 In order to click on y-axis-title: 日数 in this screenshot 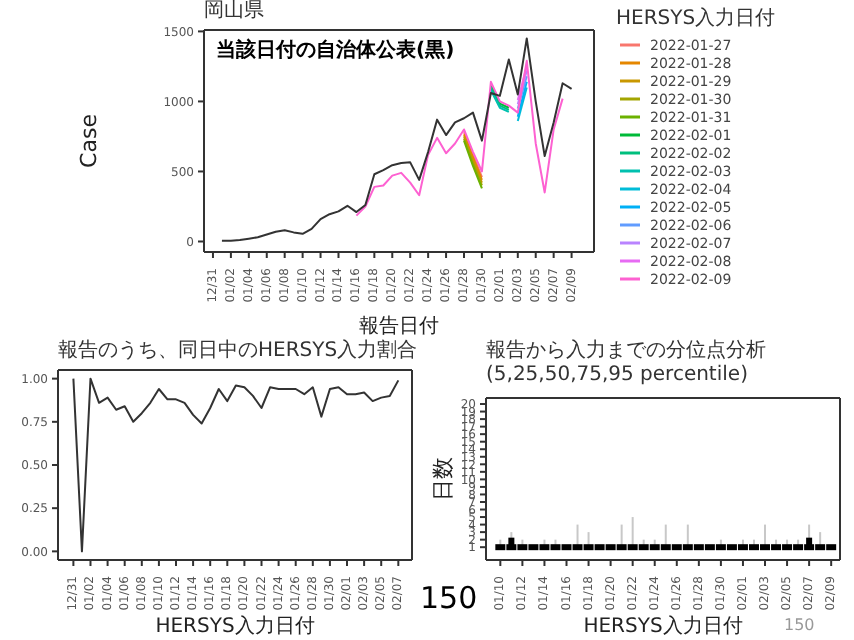, I will do `click(442, 479)`.